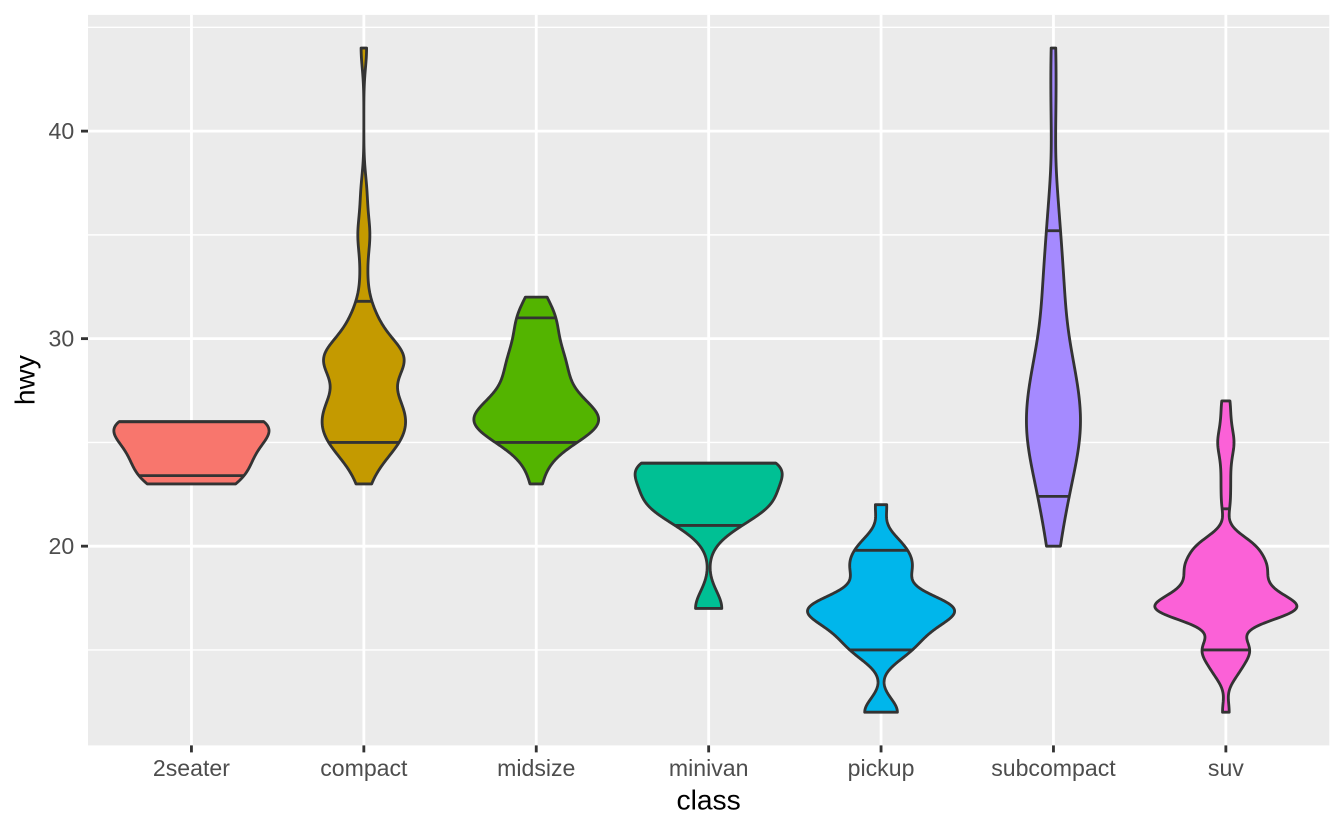  I want to click on svg-text: compact, so click(364, 768).